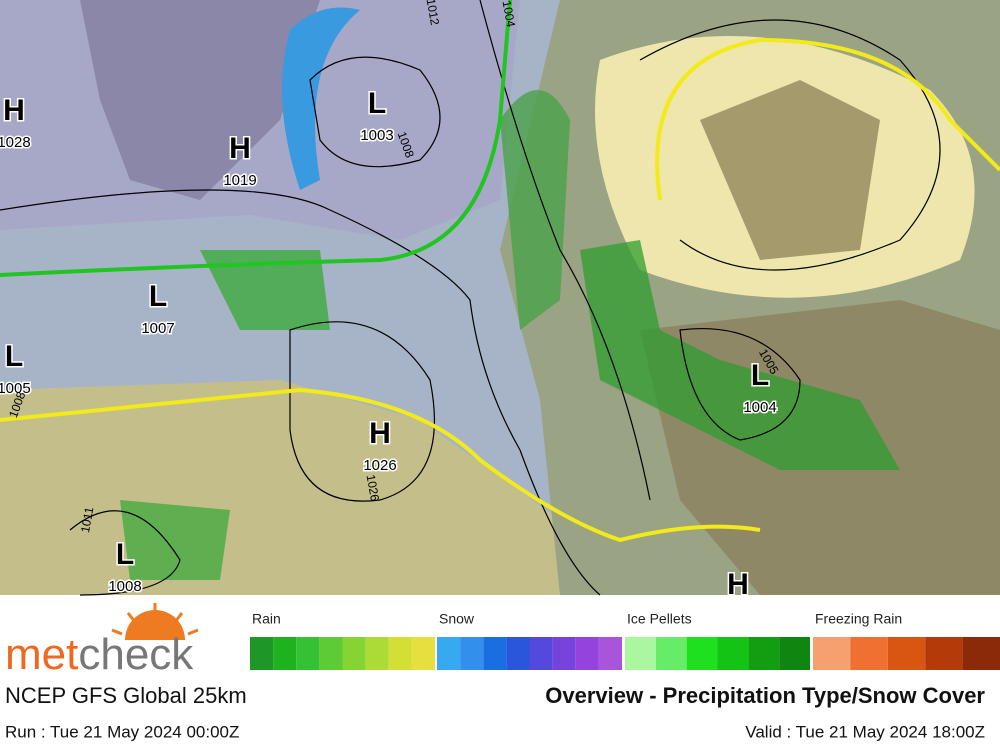 The width and height of the screenshot is (1000, 749). I want to click on sun-icon, so click(155, 625).